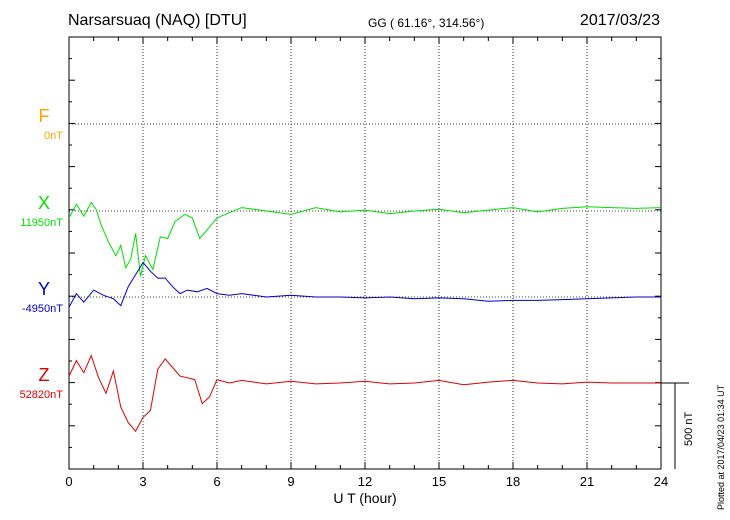  Describe the element at coordinates (44, 375) in the screenshot. I see `series-name-z: Z` at that location.